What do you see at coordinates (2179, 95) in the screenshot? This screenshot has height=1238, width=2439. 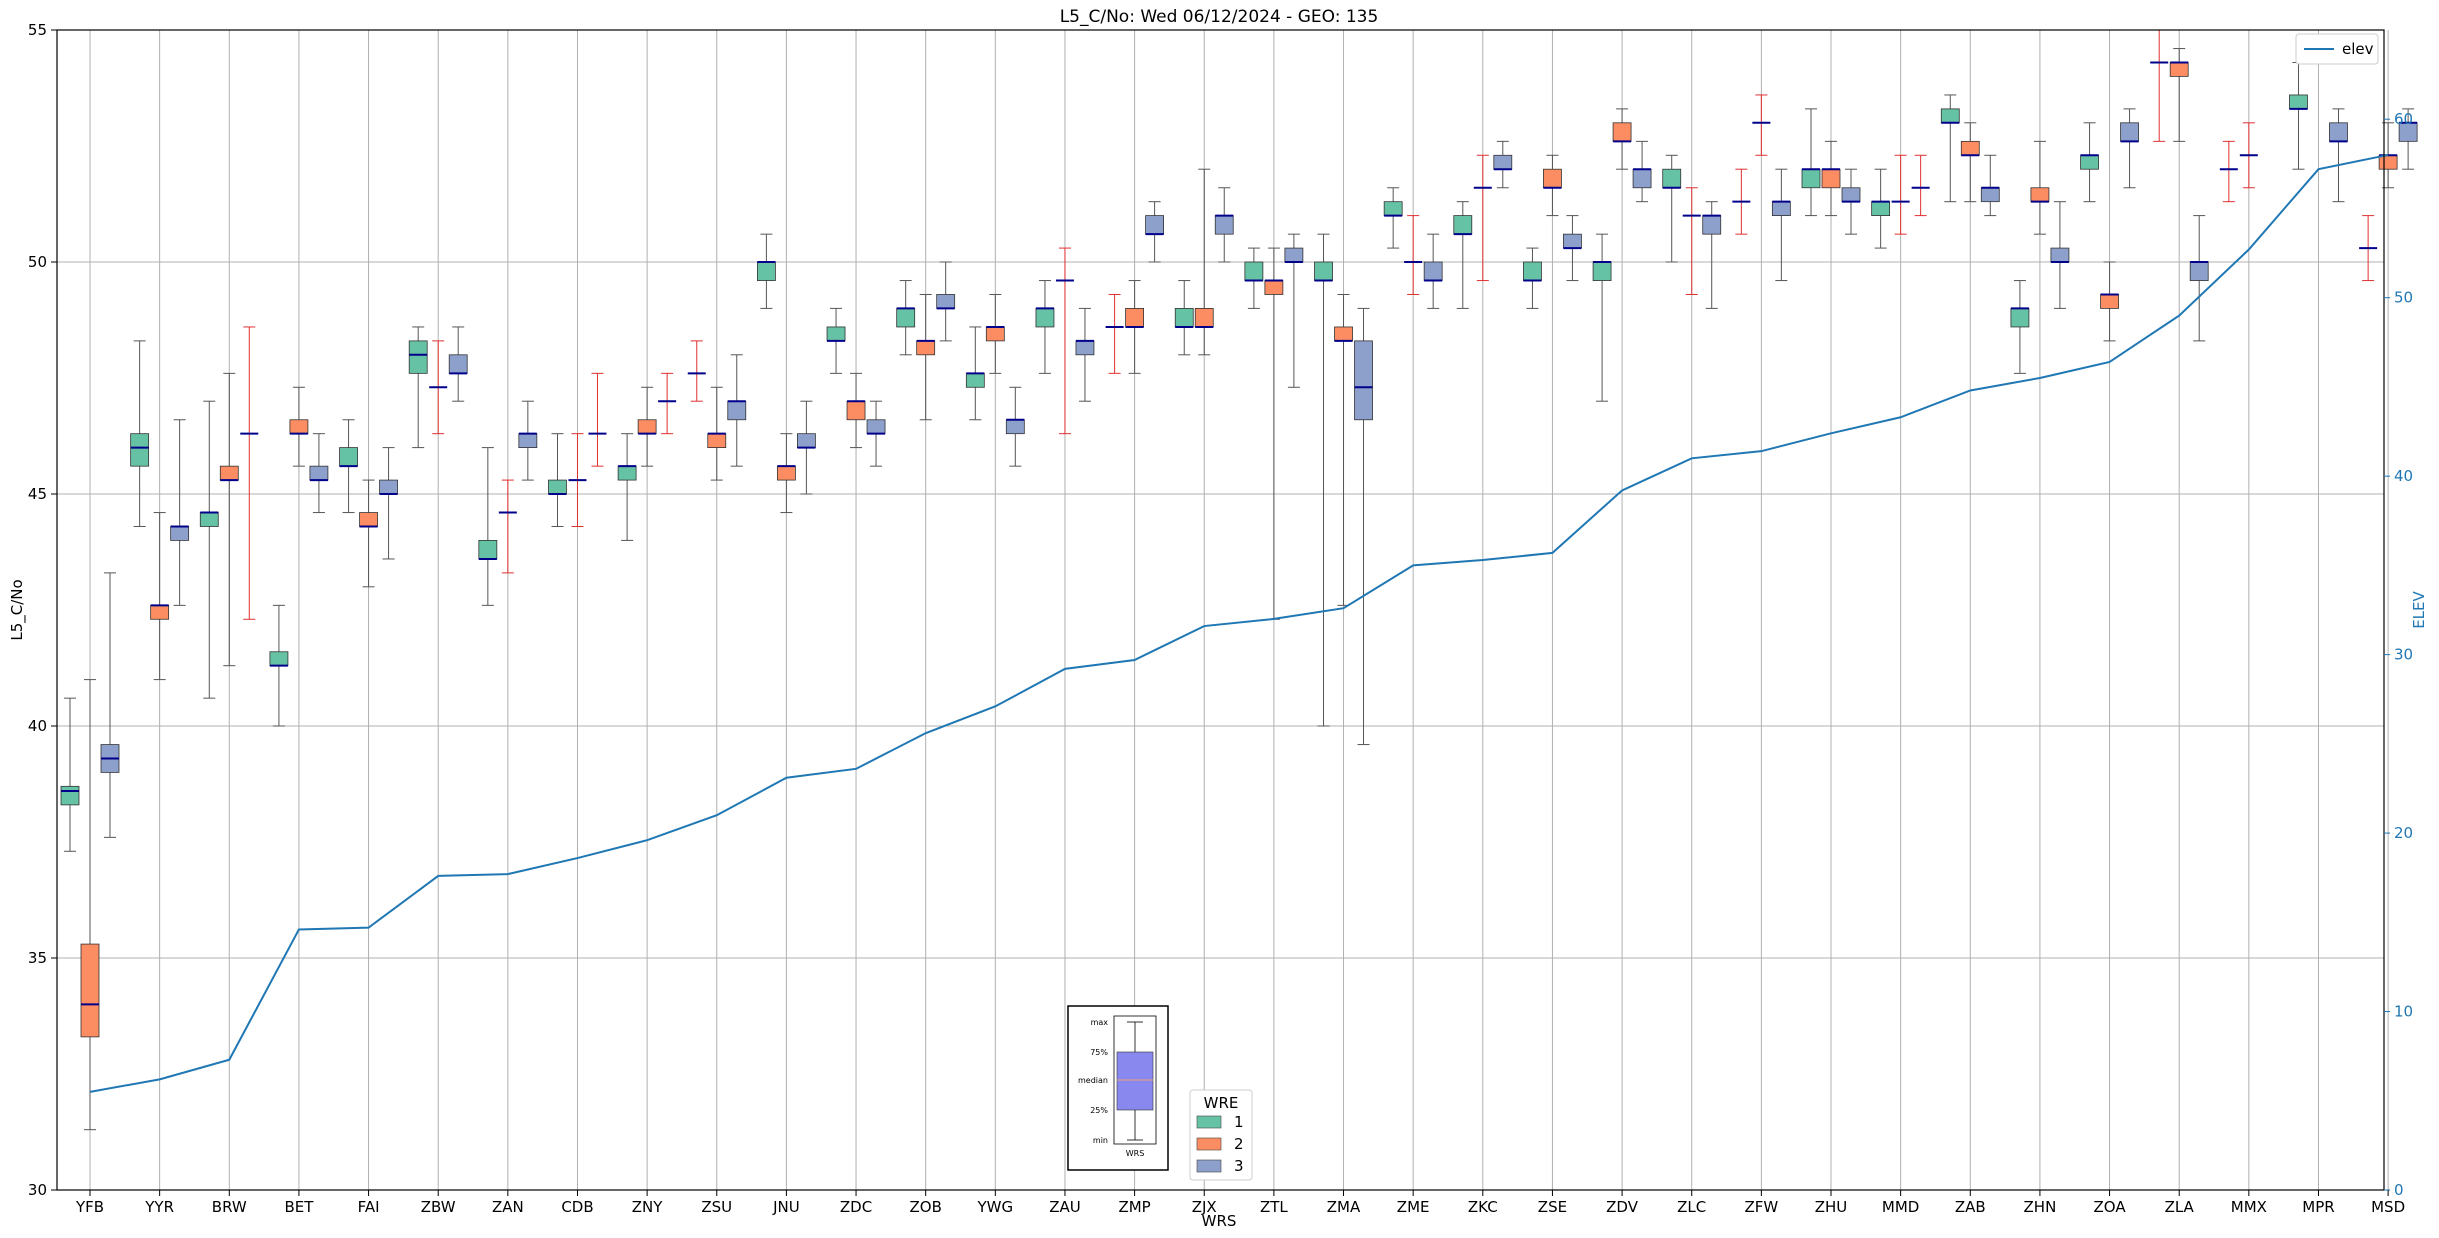 I see `box-ZLA-wre2` at bounding box center [2179, 95].